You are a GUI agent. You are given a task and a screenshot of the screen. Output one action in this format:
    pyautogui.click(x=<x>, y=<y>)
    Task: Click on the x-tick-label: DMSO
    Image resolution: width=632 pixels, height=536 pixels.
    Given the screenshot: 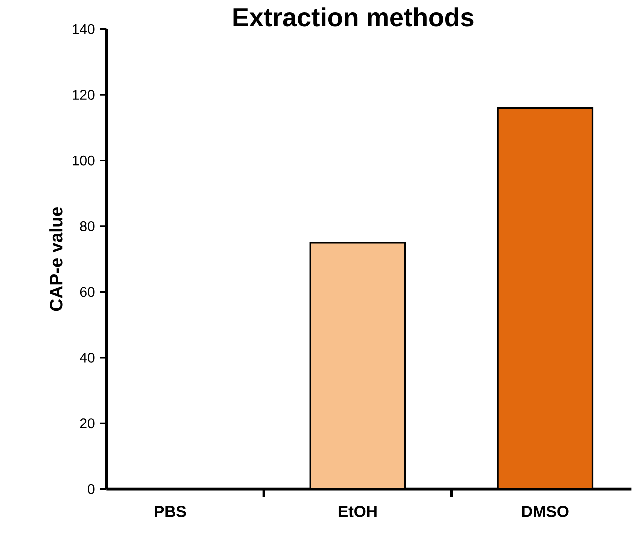 What is the action you would take?
    pyautogui.click(x=545, y=512)
    